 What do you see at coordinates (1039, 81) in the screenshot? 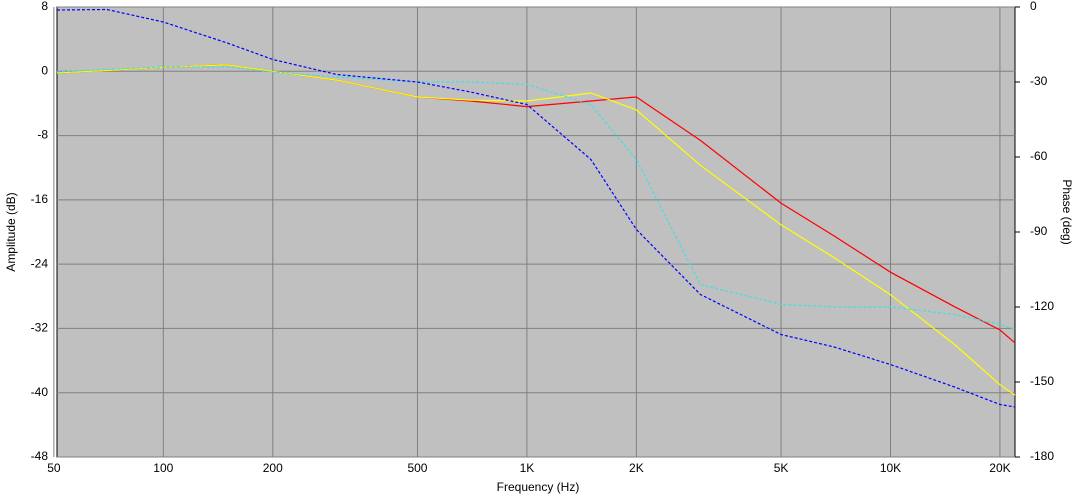
I see `y2-tick-label: -30` at bounding box center [1039, 81].